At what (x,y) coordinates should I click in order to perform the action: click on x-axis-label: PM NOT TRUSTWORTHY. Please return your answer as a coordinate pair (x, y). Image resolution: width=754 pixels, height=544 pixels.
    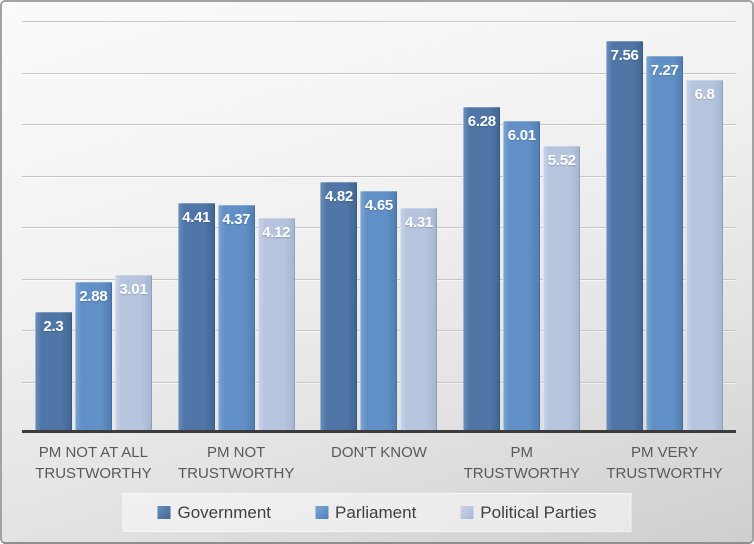
    Looking at the image, I should click on (236, 463).